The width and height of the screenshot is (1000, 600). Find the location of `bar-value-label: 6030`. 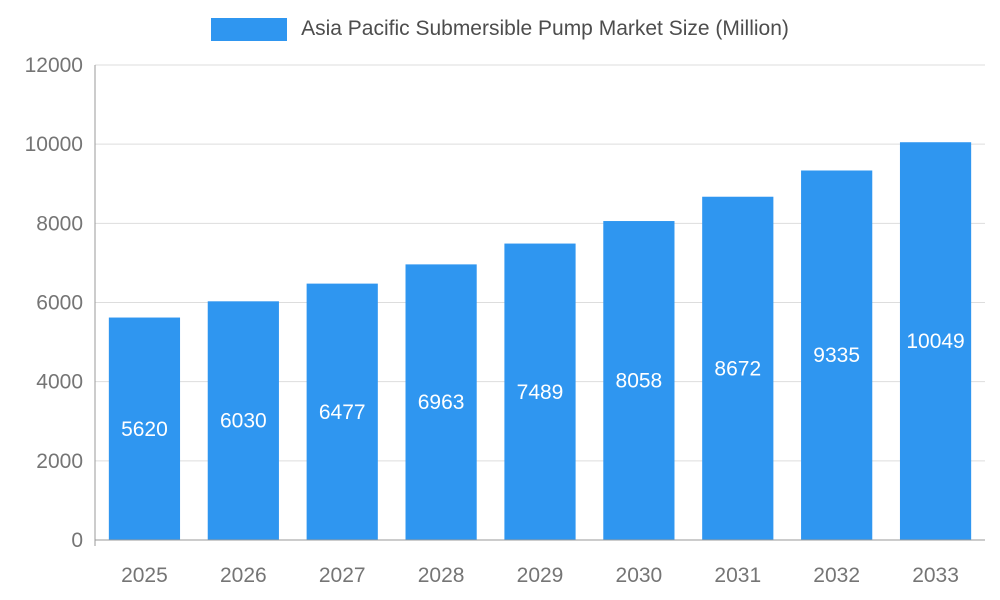

bar-value-label: 6030 is located at coordinates (243, 421).